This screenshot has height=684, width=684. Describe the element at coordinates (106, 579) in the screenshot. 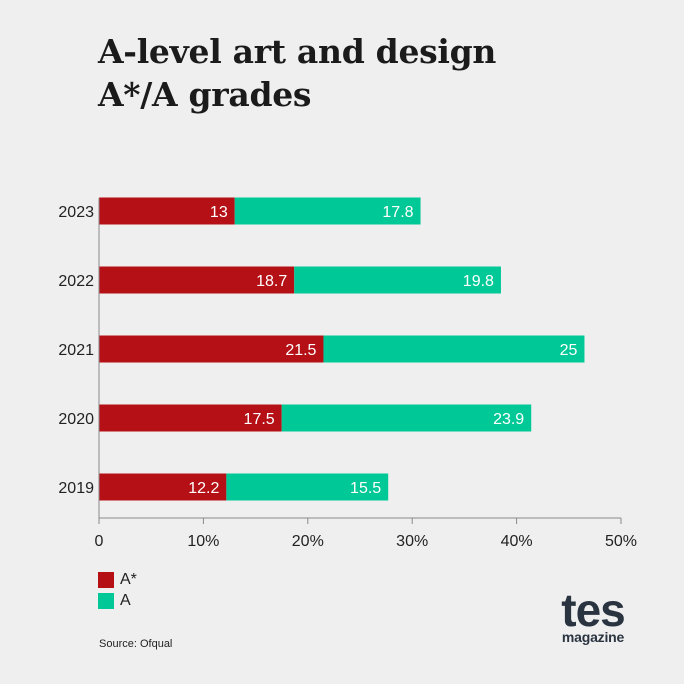

I see `legend-swatch-astar` at that location.